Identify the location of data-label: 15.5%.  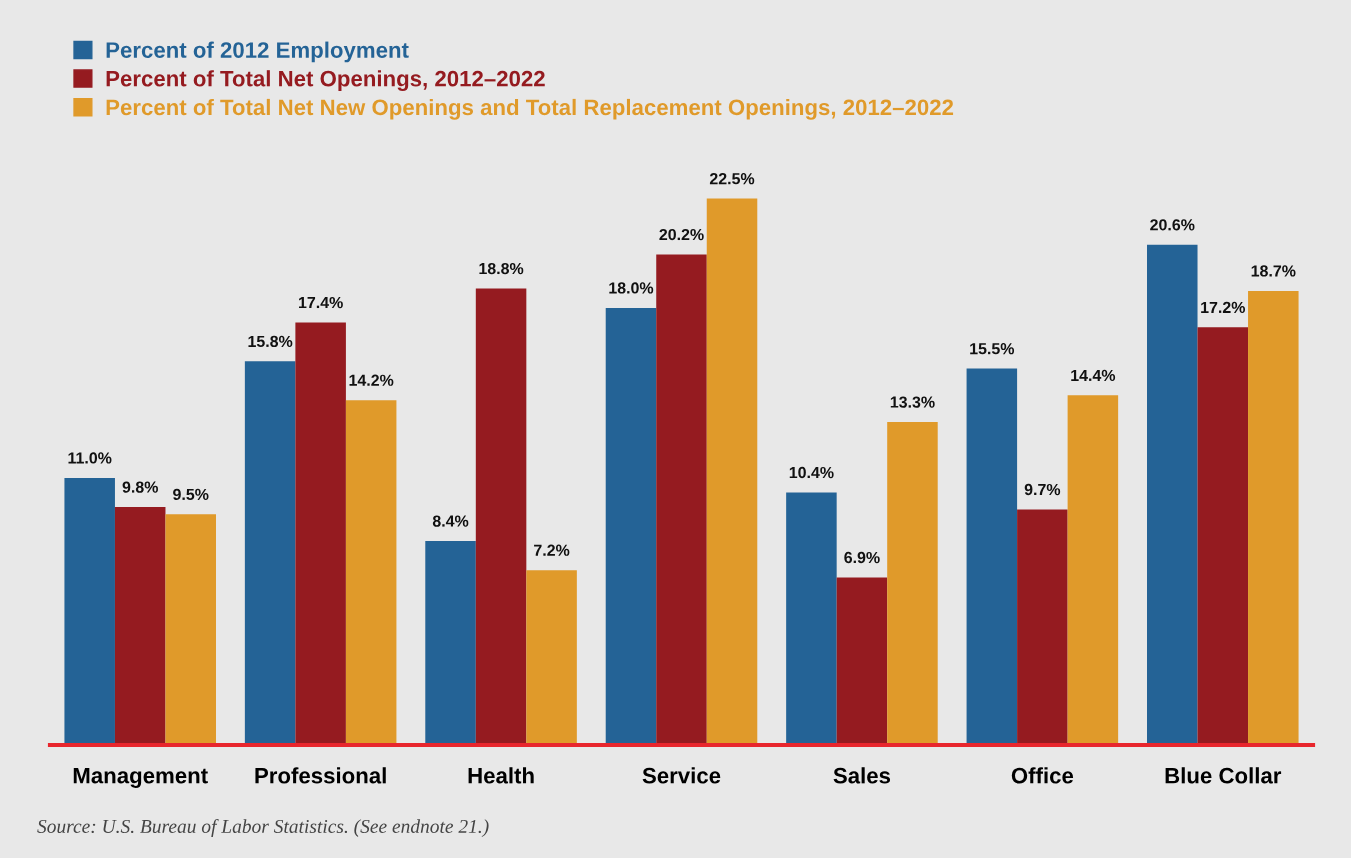
(992, 349).